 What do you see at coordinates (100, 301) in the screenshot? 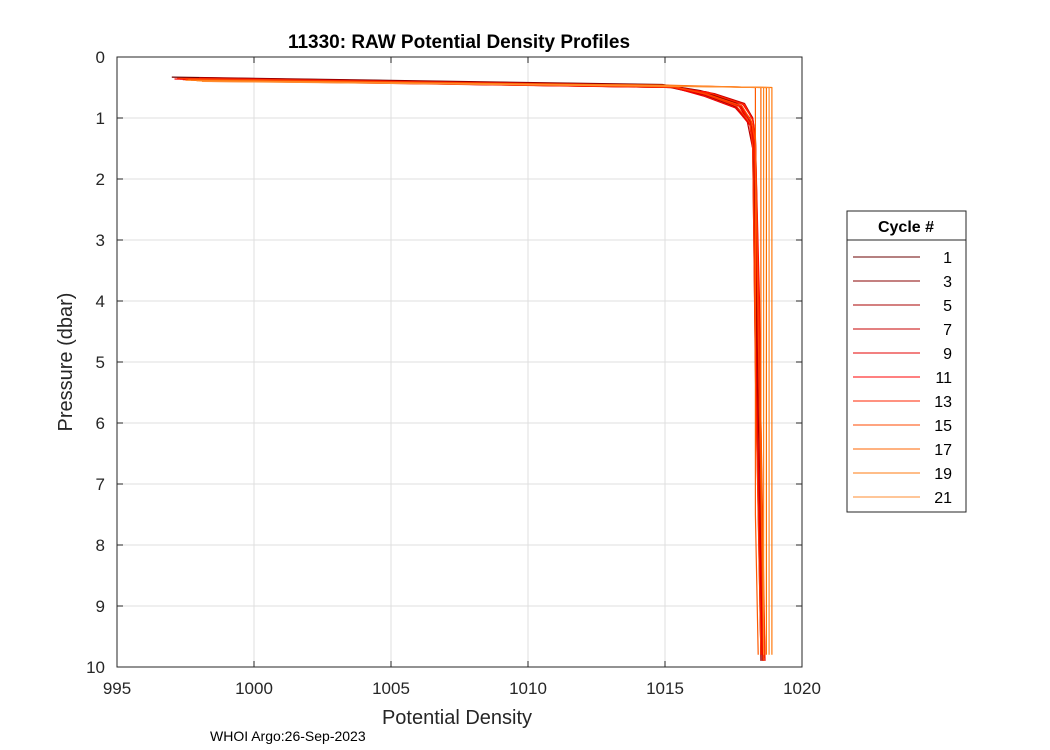
I see `y-tick-label: 4` at bounding box center [100, 301].